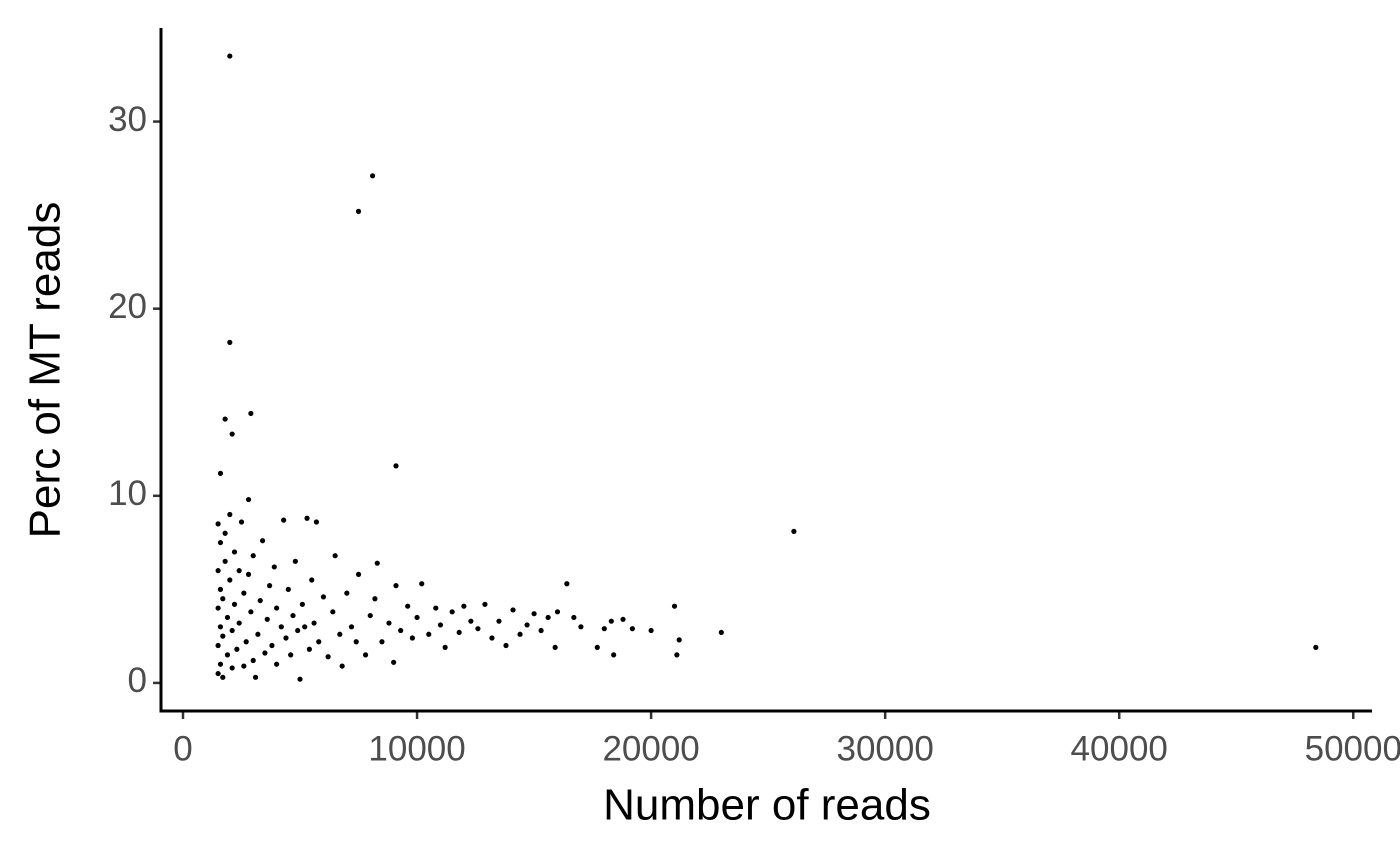 Image resolution: width=1400 pixels, height=865 pixels. What do you see at coordinates (416, 748) in the screenshot?
I see `x-tick-label: 10000` at bounding box center [416, 748].